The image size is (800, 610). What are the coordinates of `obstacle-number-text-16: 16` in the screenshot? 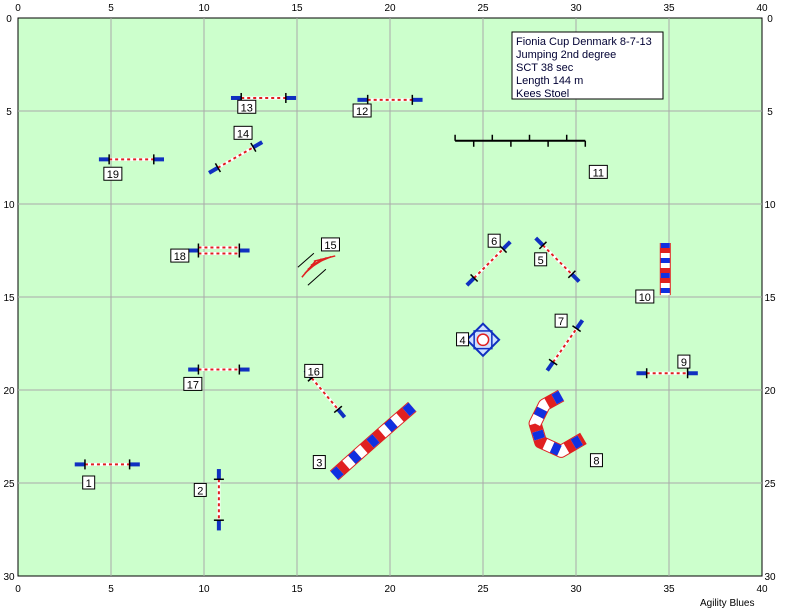 It's located at (314, 372).